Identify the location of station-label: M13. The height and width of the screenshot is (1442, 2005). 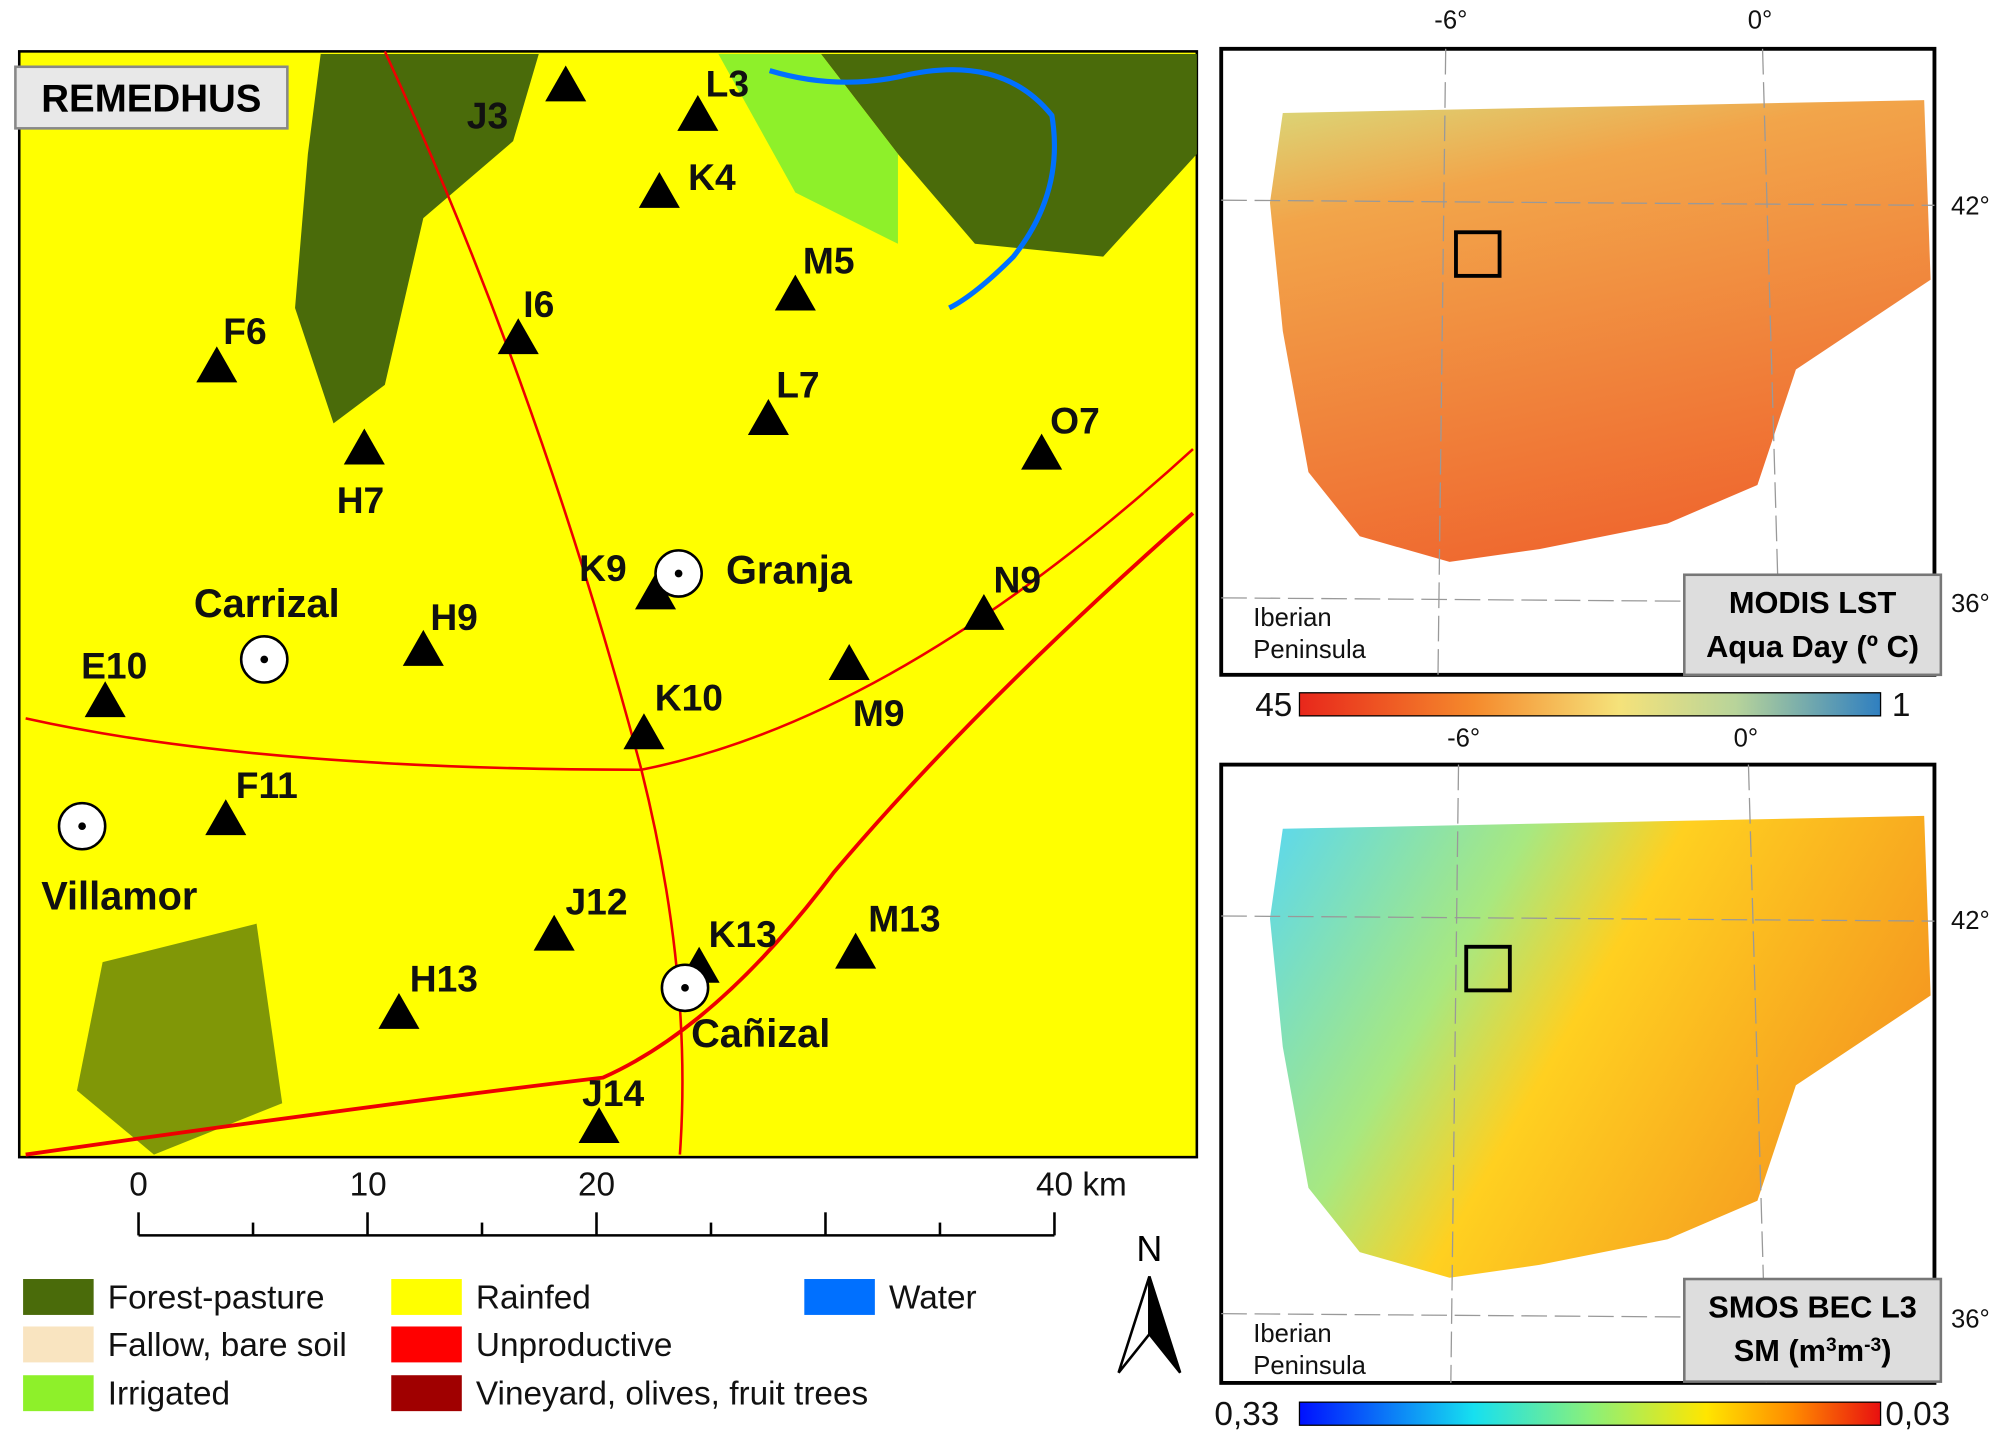
(904, 918).